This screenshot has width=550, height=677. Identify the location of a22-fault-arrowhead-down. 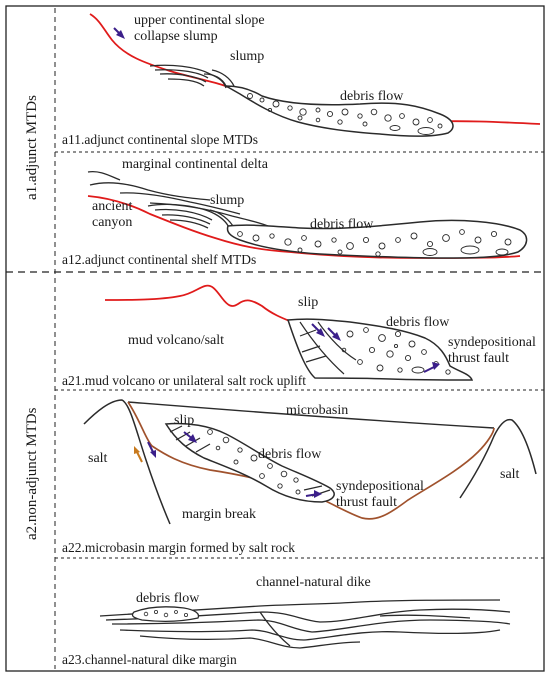
(153, 454).